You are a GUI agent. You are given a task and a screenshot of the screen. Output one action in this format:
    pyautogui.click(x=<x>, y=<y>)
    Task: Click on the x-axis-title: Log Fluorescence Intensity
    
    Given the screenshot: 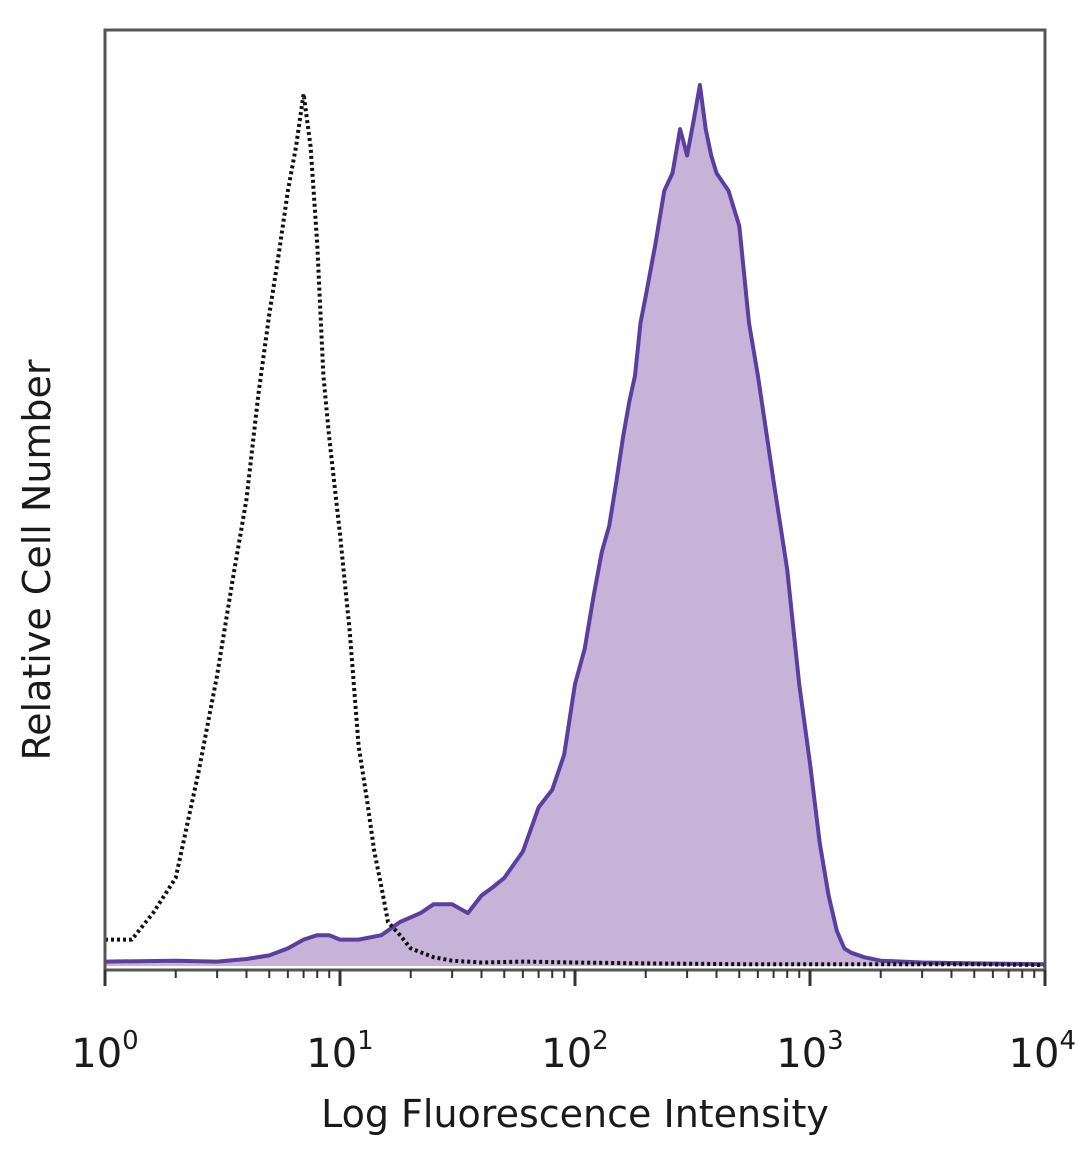 What is the action you would take?
    pyautogui.click(x=575, y=1114)
    